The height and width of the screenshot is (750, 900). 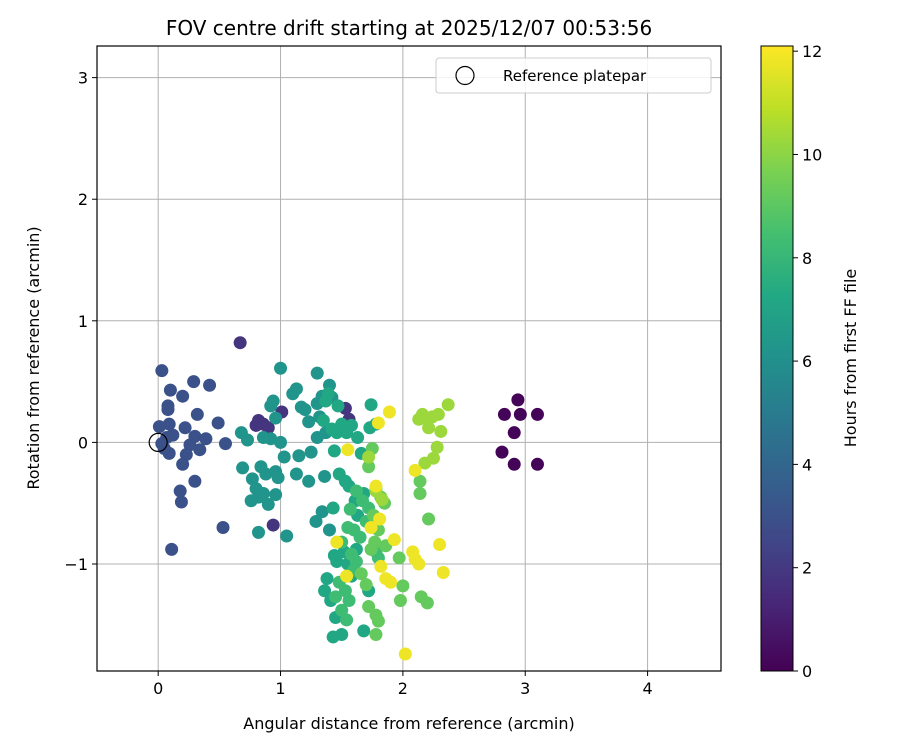 I want to click on colorbar-ticks: 0 2 4 6 8 10 12, so click(x=807, y=361).